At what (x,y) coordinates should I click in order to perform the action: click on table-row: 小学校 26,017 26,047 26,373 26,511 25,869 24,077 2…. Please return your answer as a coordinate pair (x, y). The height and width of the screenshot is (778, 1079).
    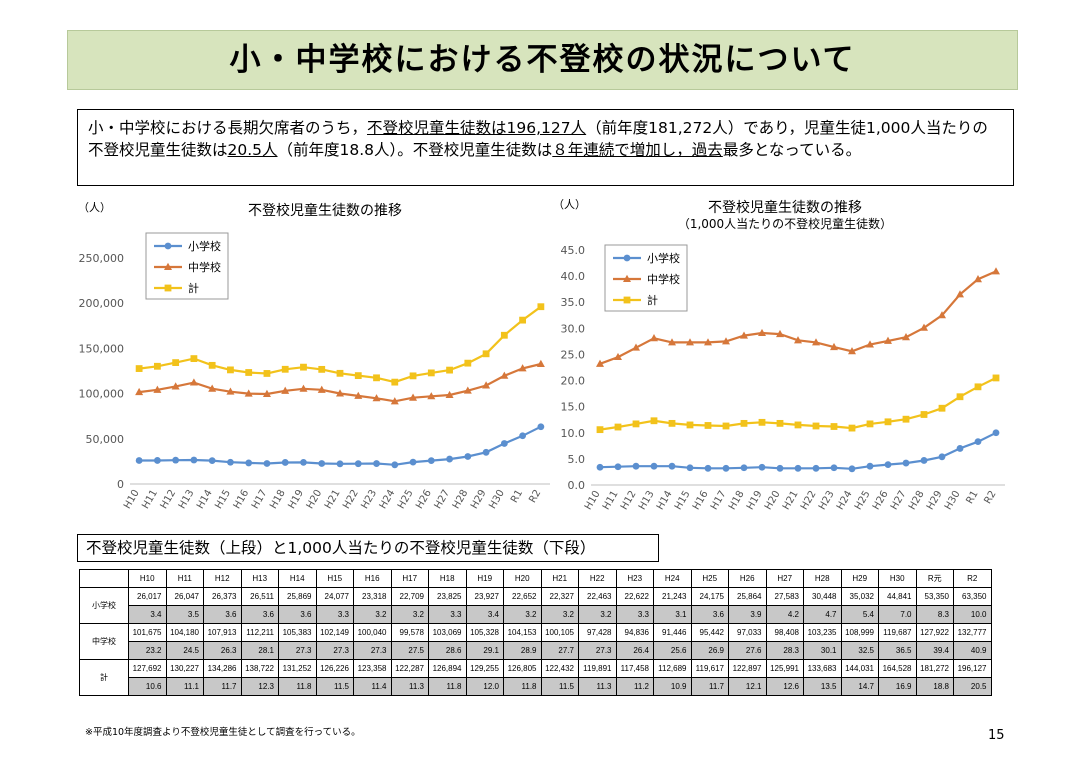
    Looking at the image, I should click on (535, 605).